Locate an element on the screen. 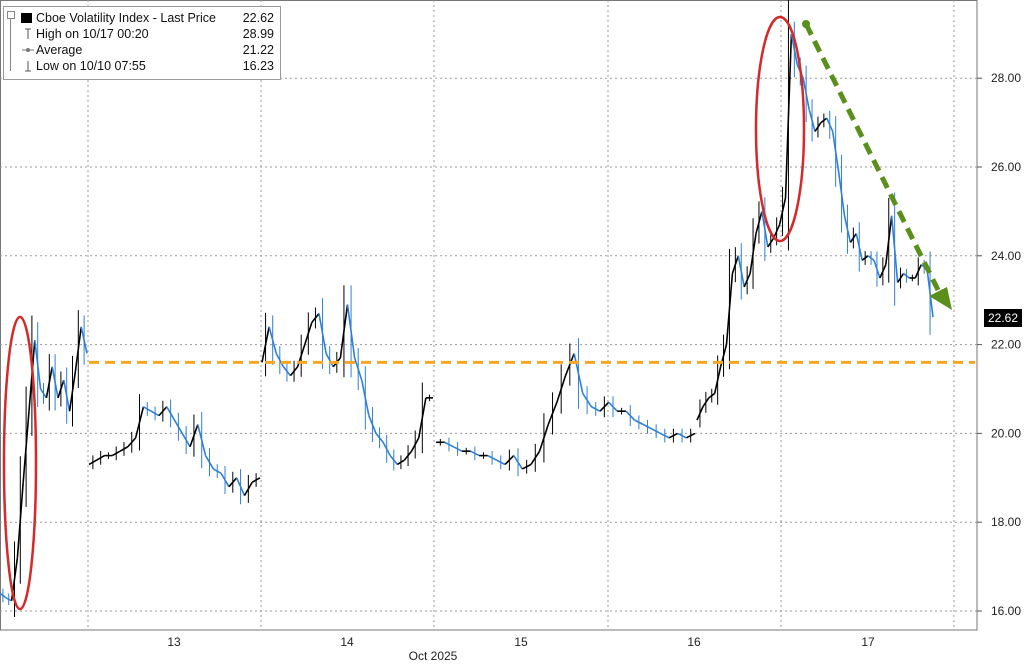 Image resolution: width=1024 pixels, height=664 pixels. x-tick-label: 17 is located at coordinates (868, 642).